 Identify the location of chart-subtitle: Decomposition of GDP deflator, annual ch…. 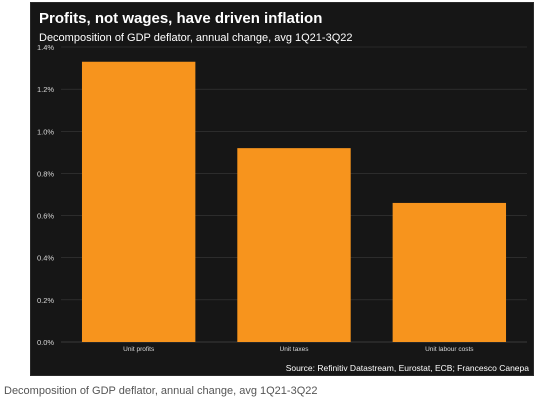
(196, 38).